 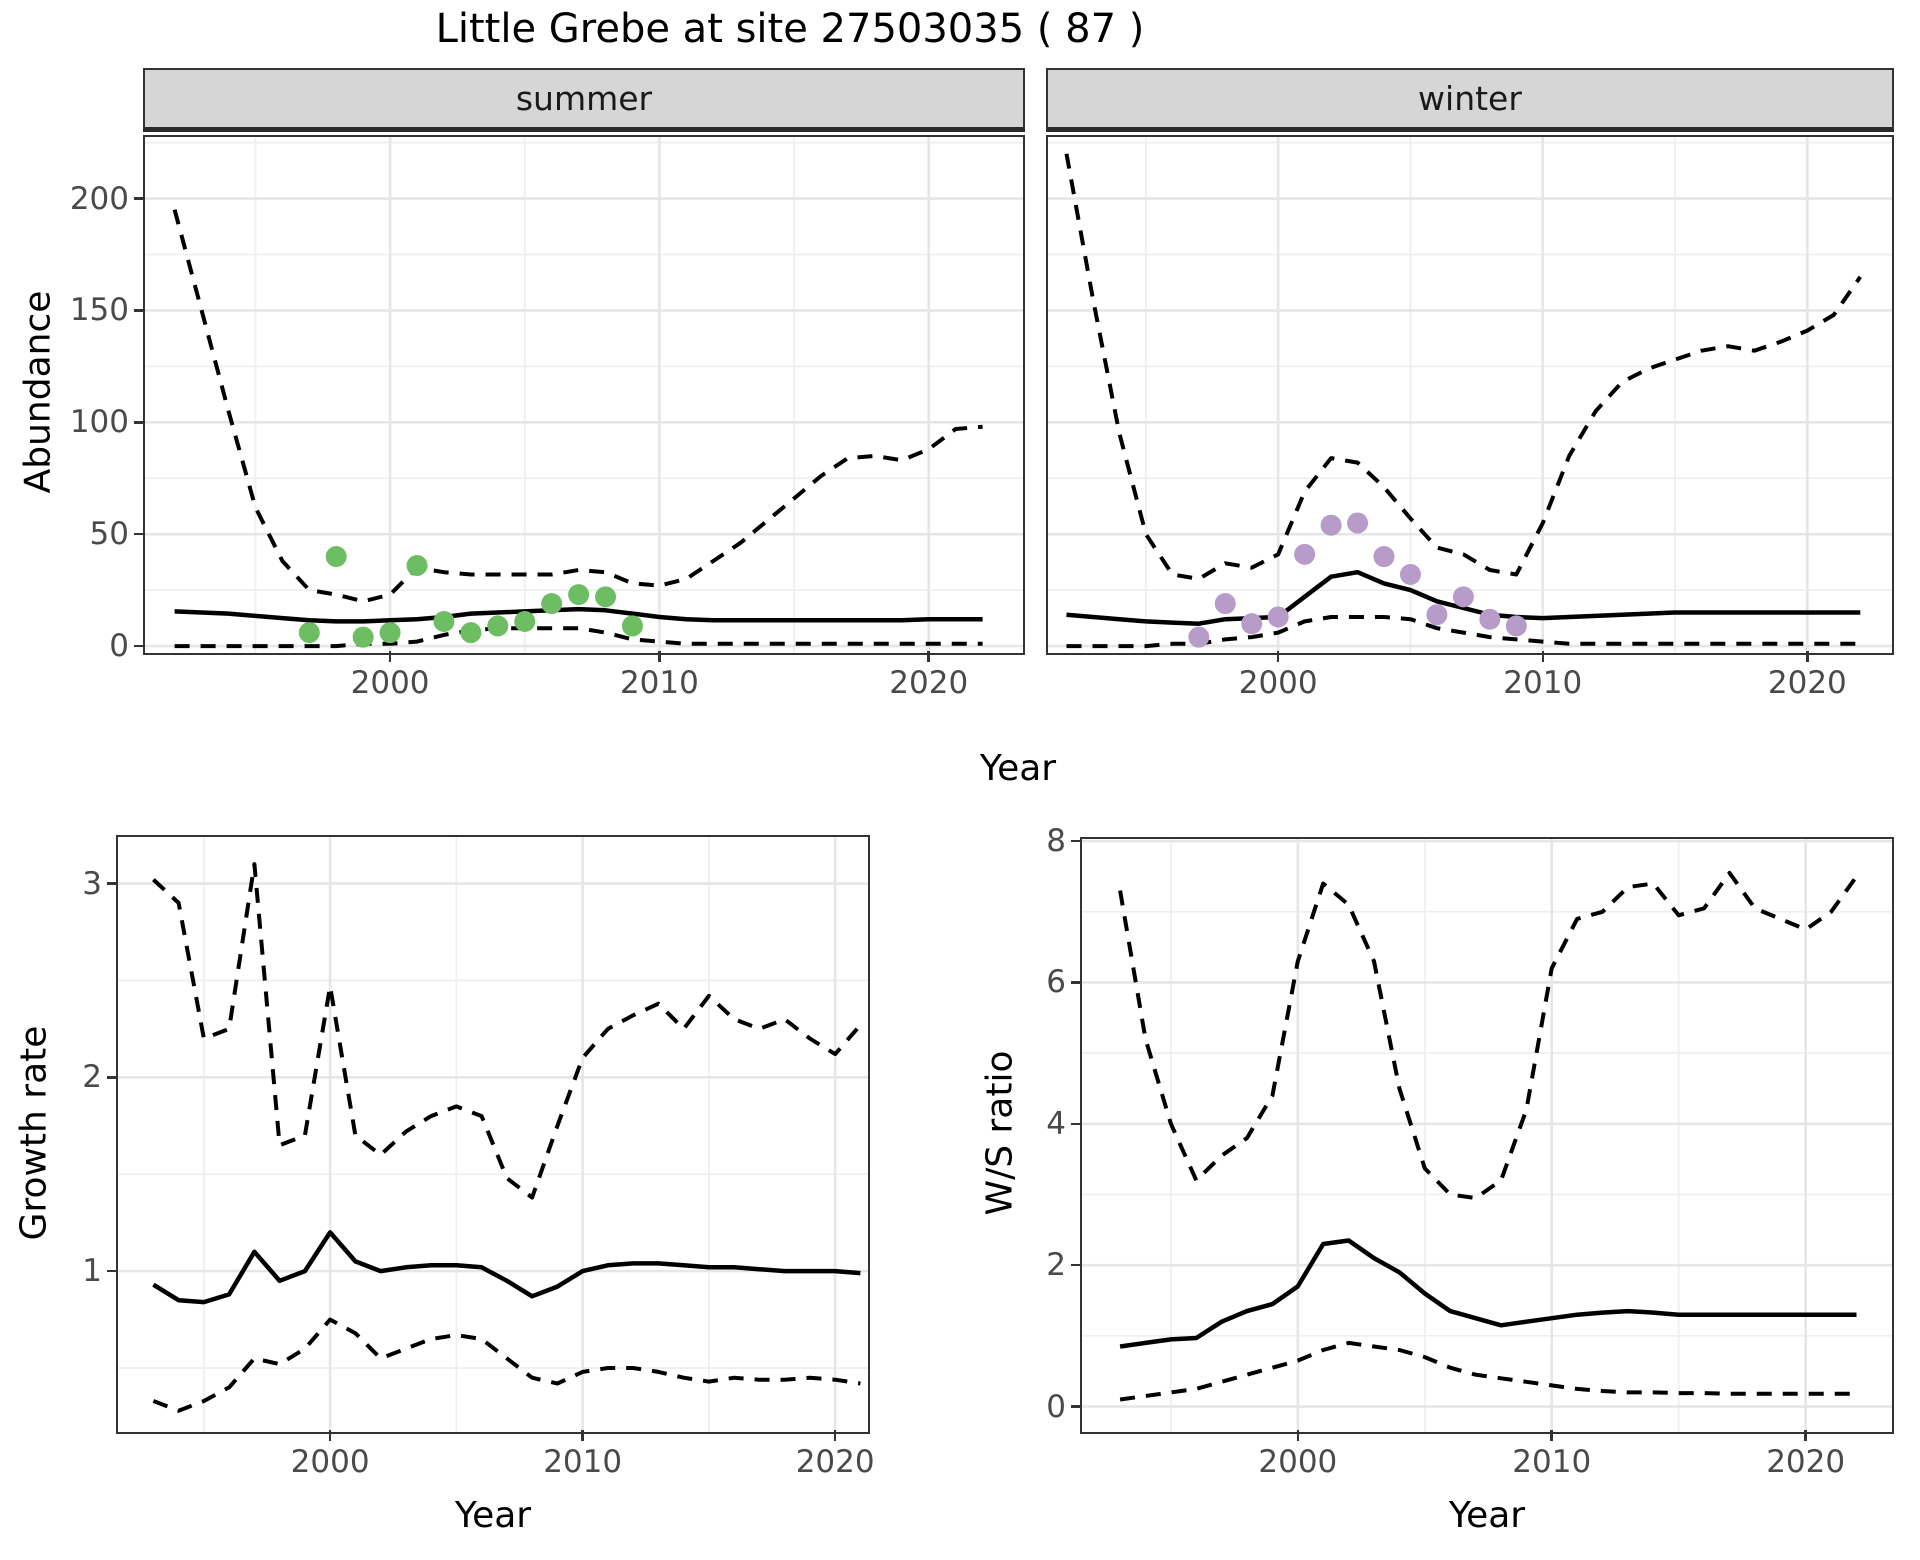 I want to click on year-axis-title-top: Year, so click(x=1018, y=768).